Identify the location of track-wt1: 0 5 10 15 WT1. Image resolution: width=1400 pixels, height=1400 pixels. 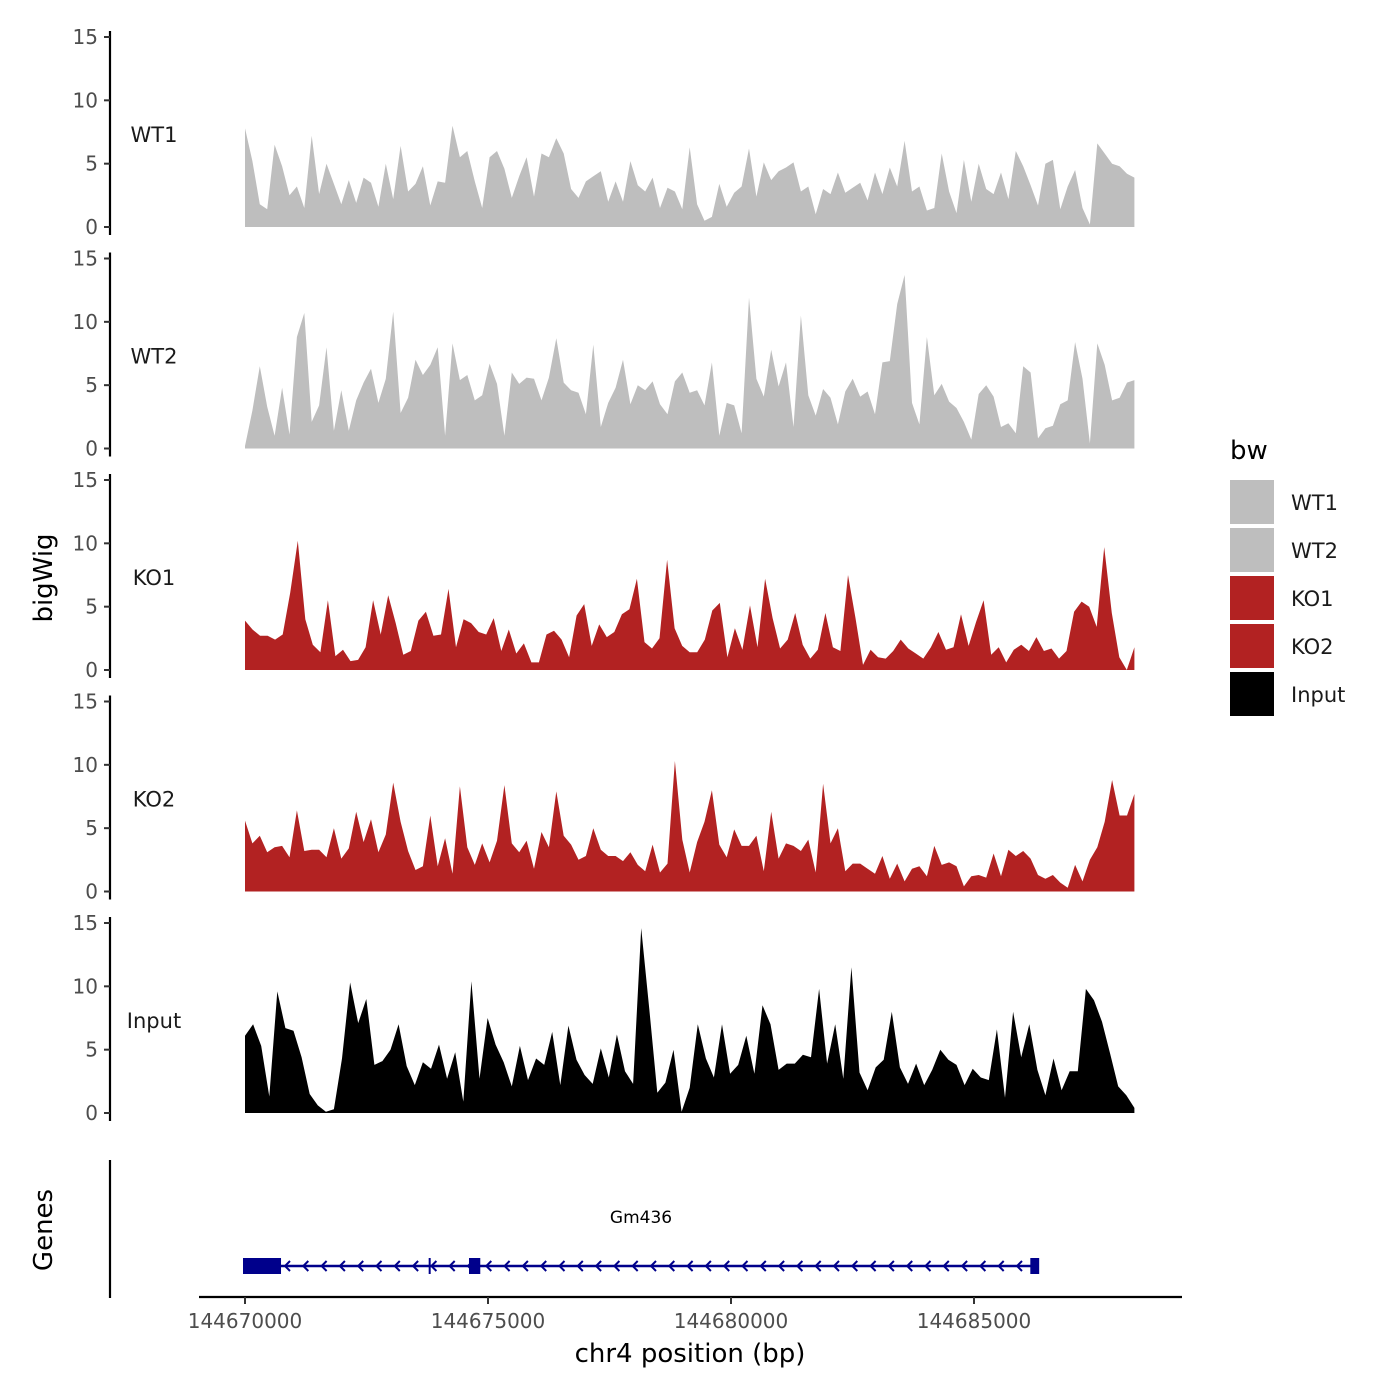
(604, 132).